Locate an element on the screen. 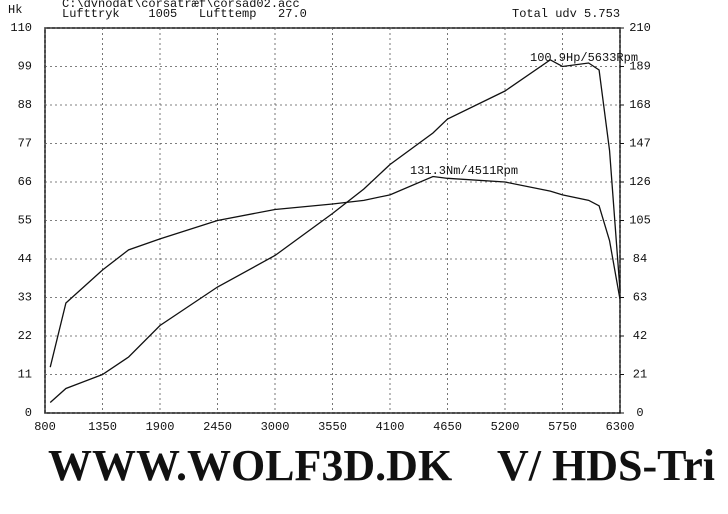 Image resolution: width=728 pixels, height=514 pixels. y-tick-label: 55 is located at coordinates (25, 221).